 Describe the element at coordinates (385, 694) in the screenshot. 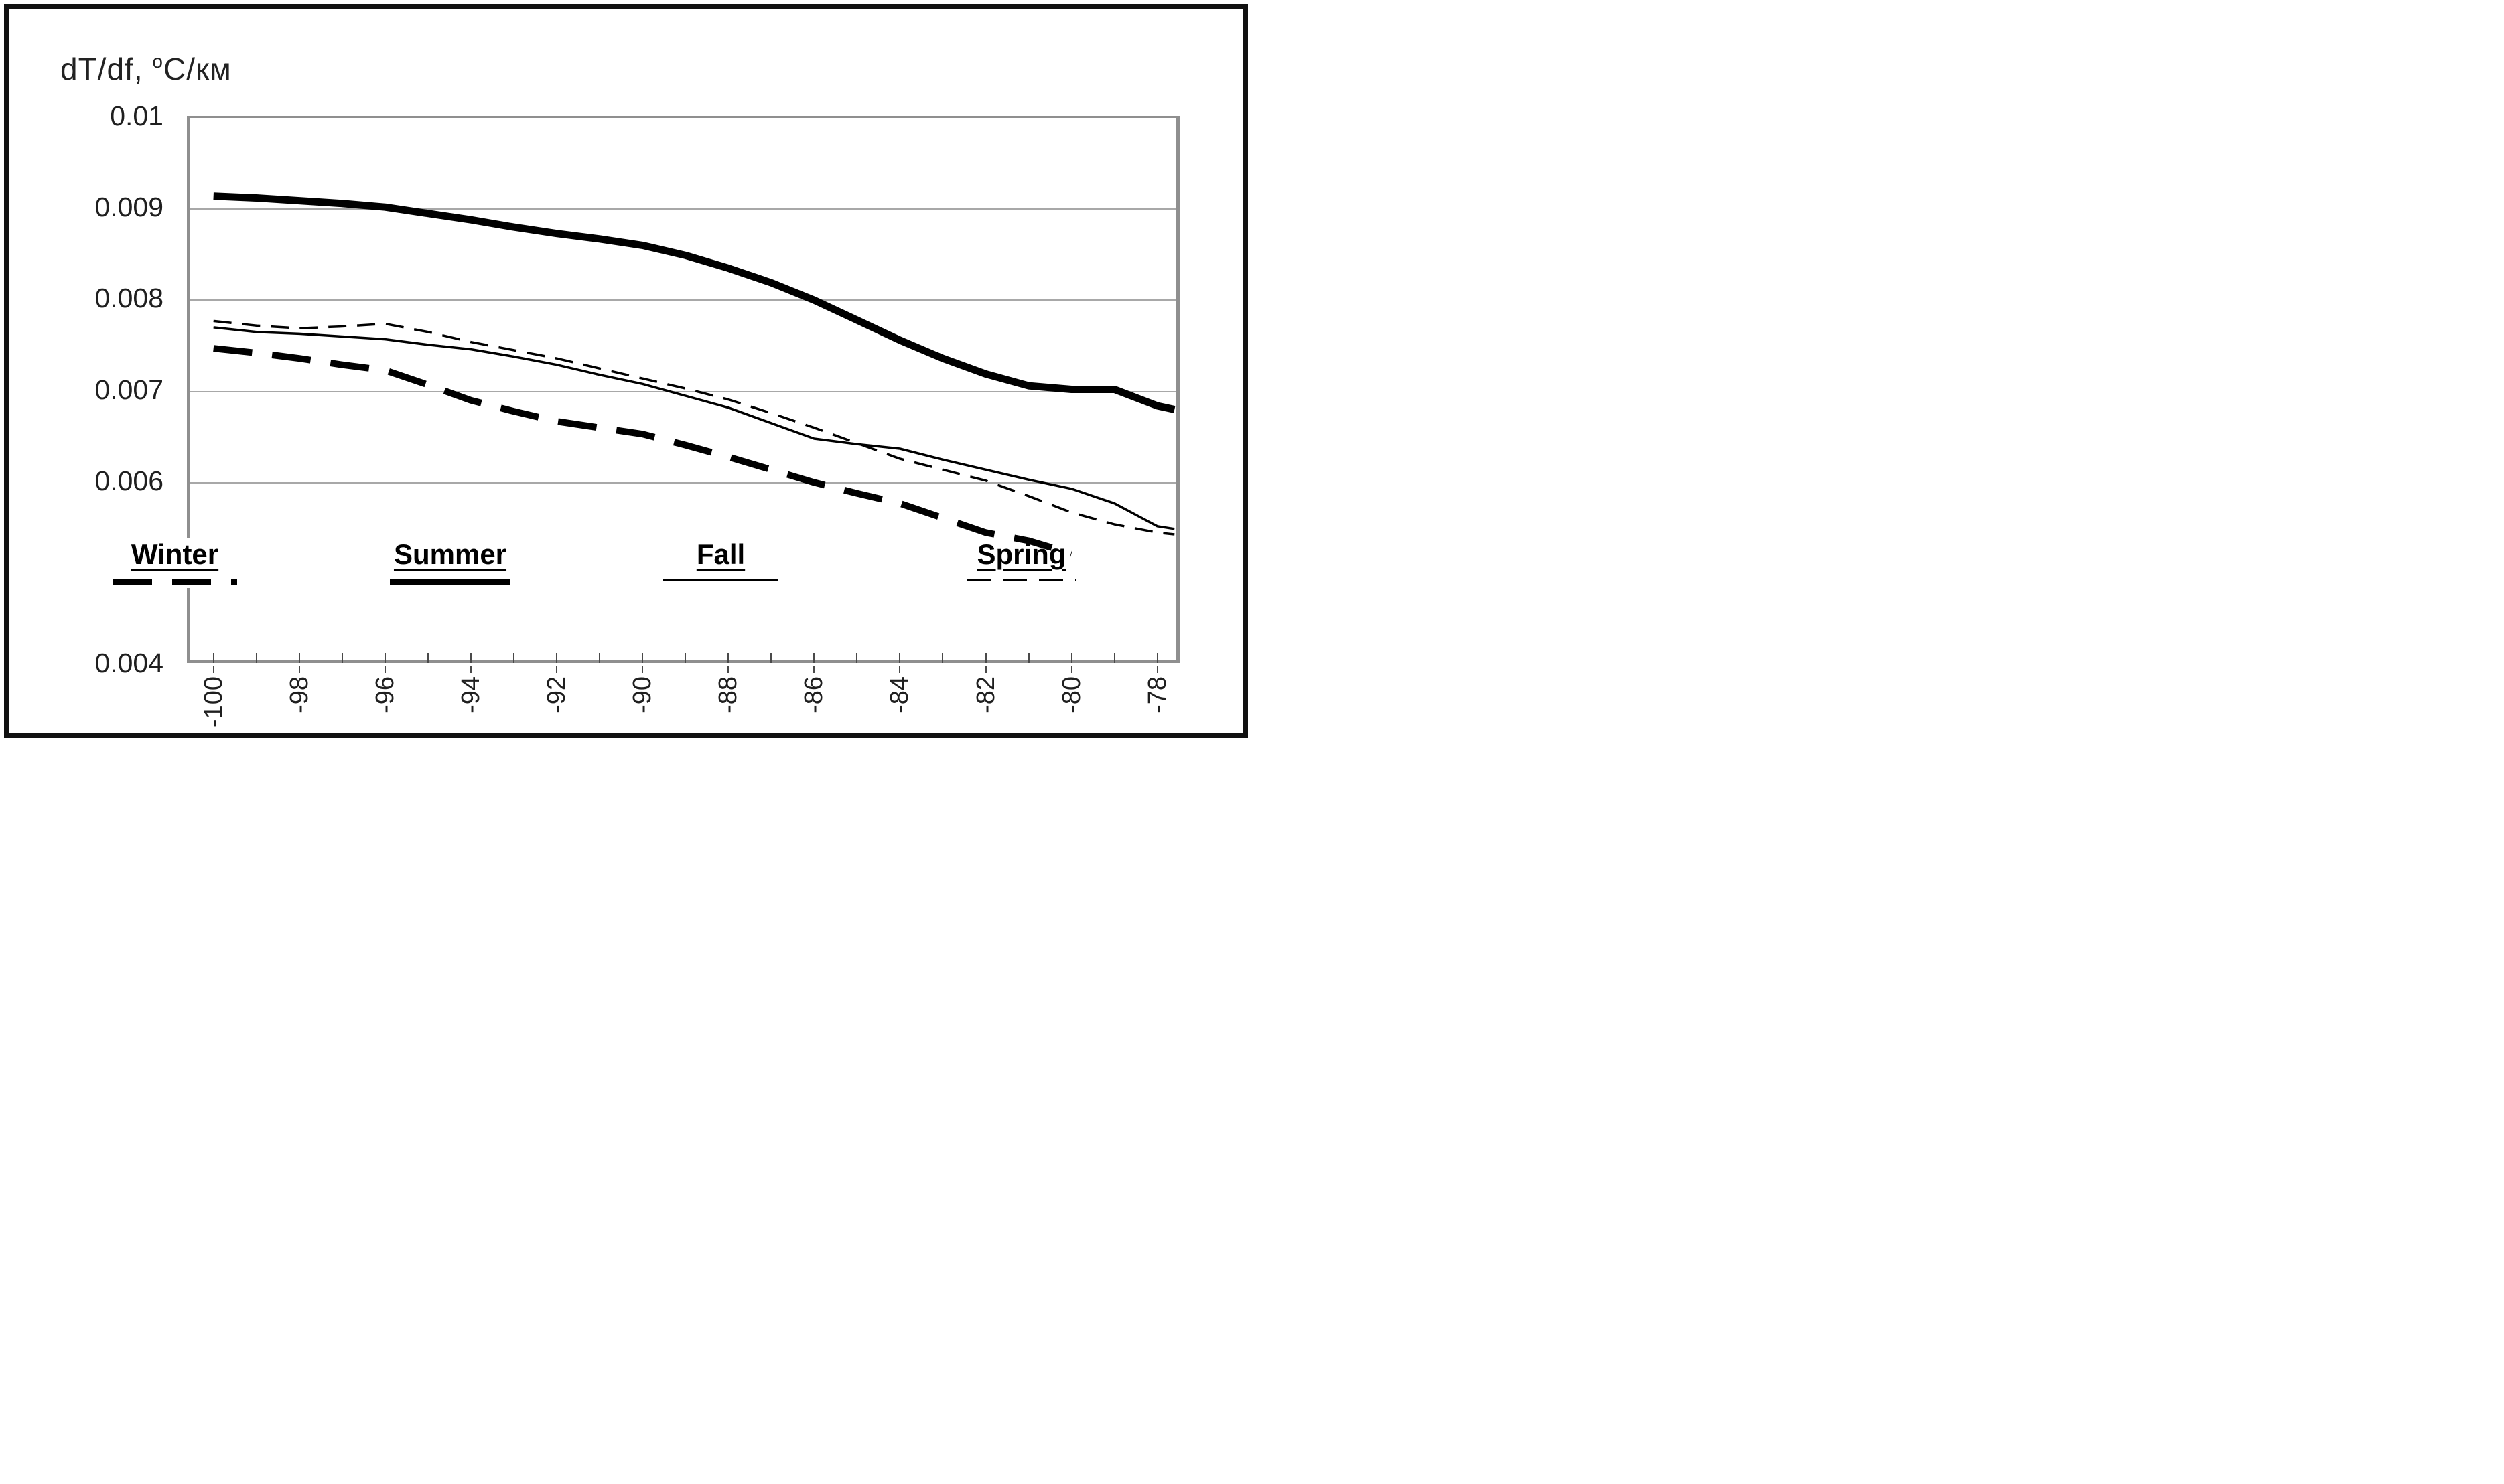

I see `x-tick-label: -96` at that location.